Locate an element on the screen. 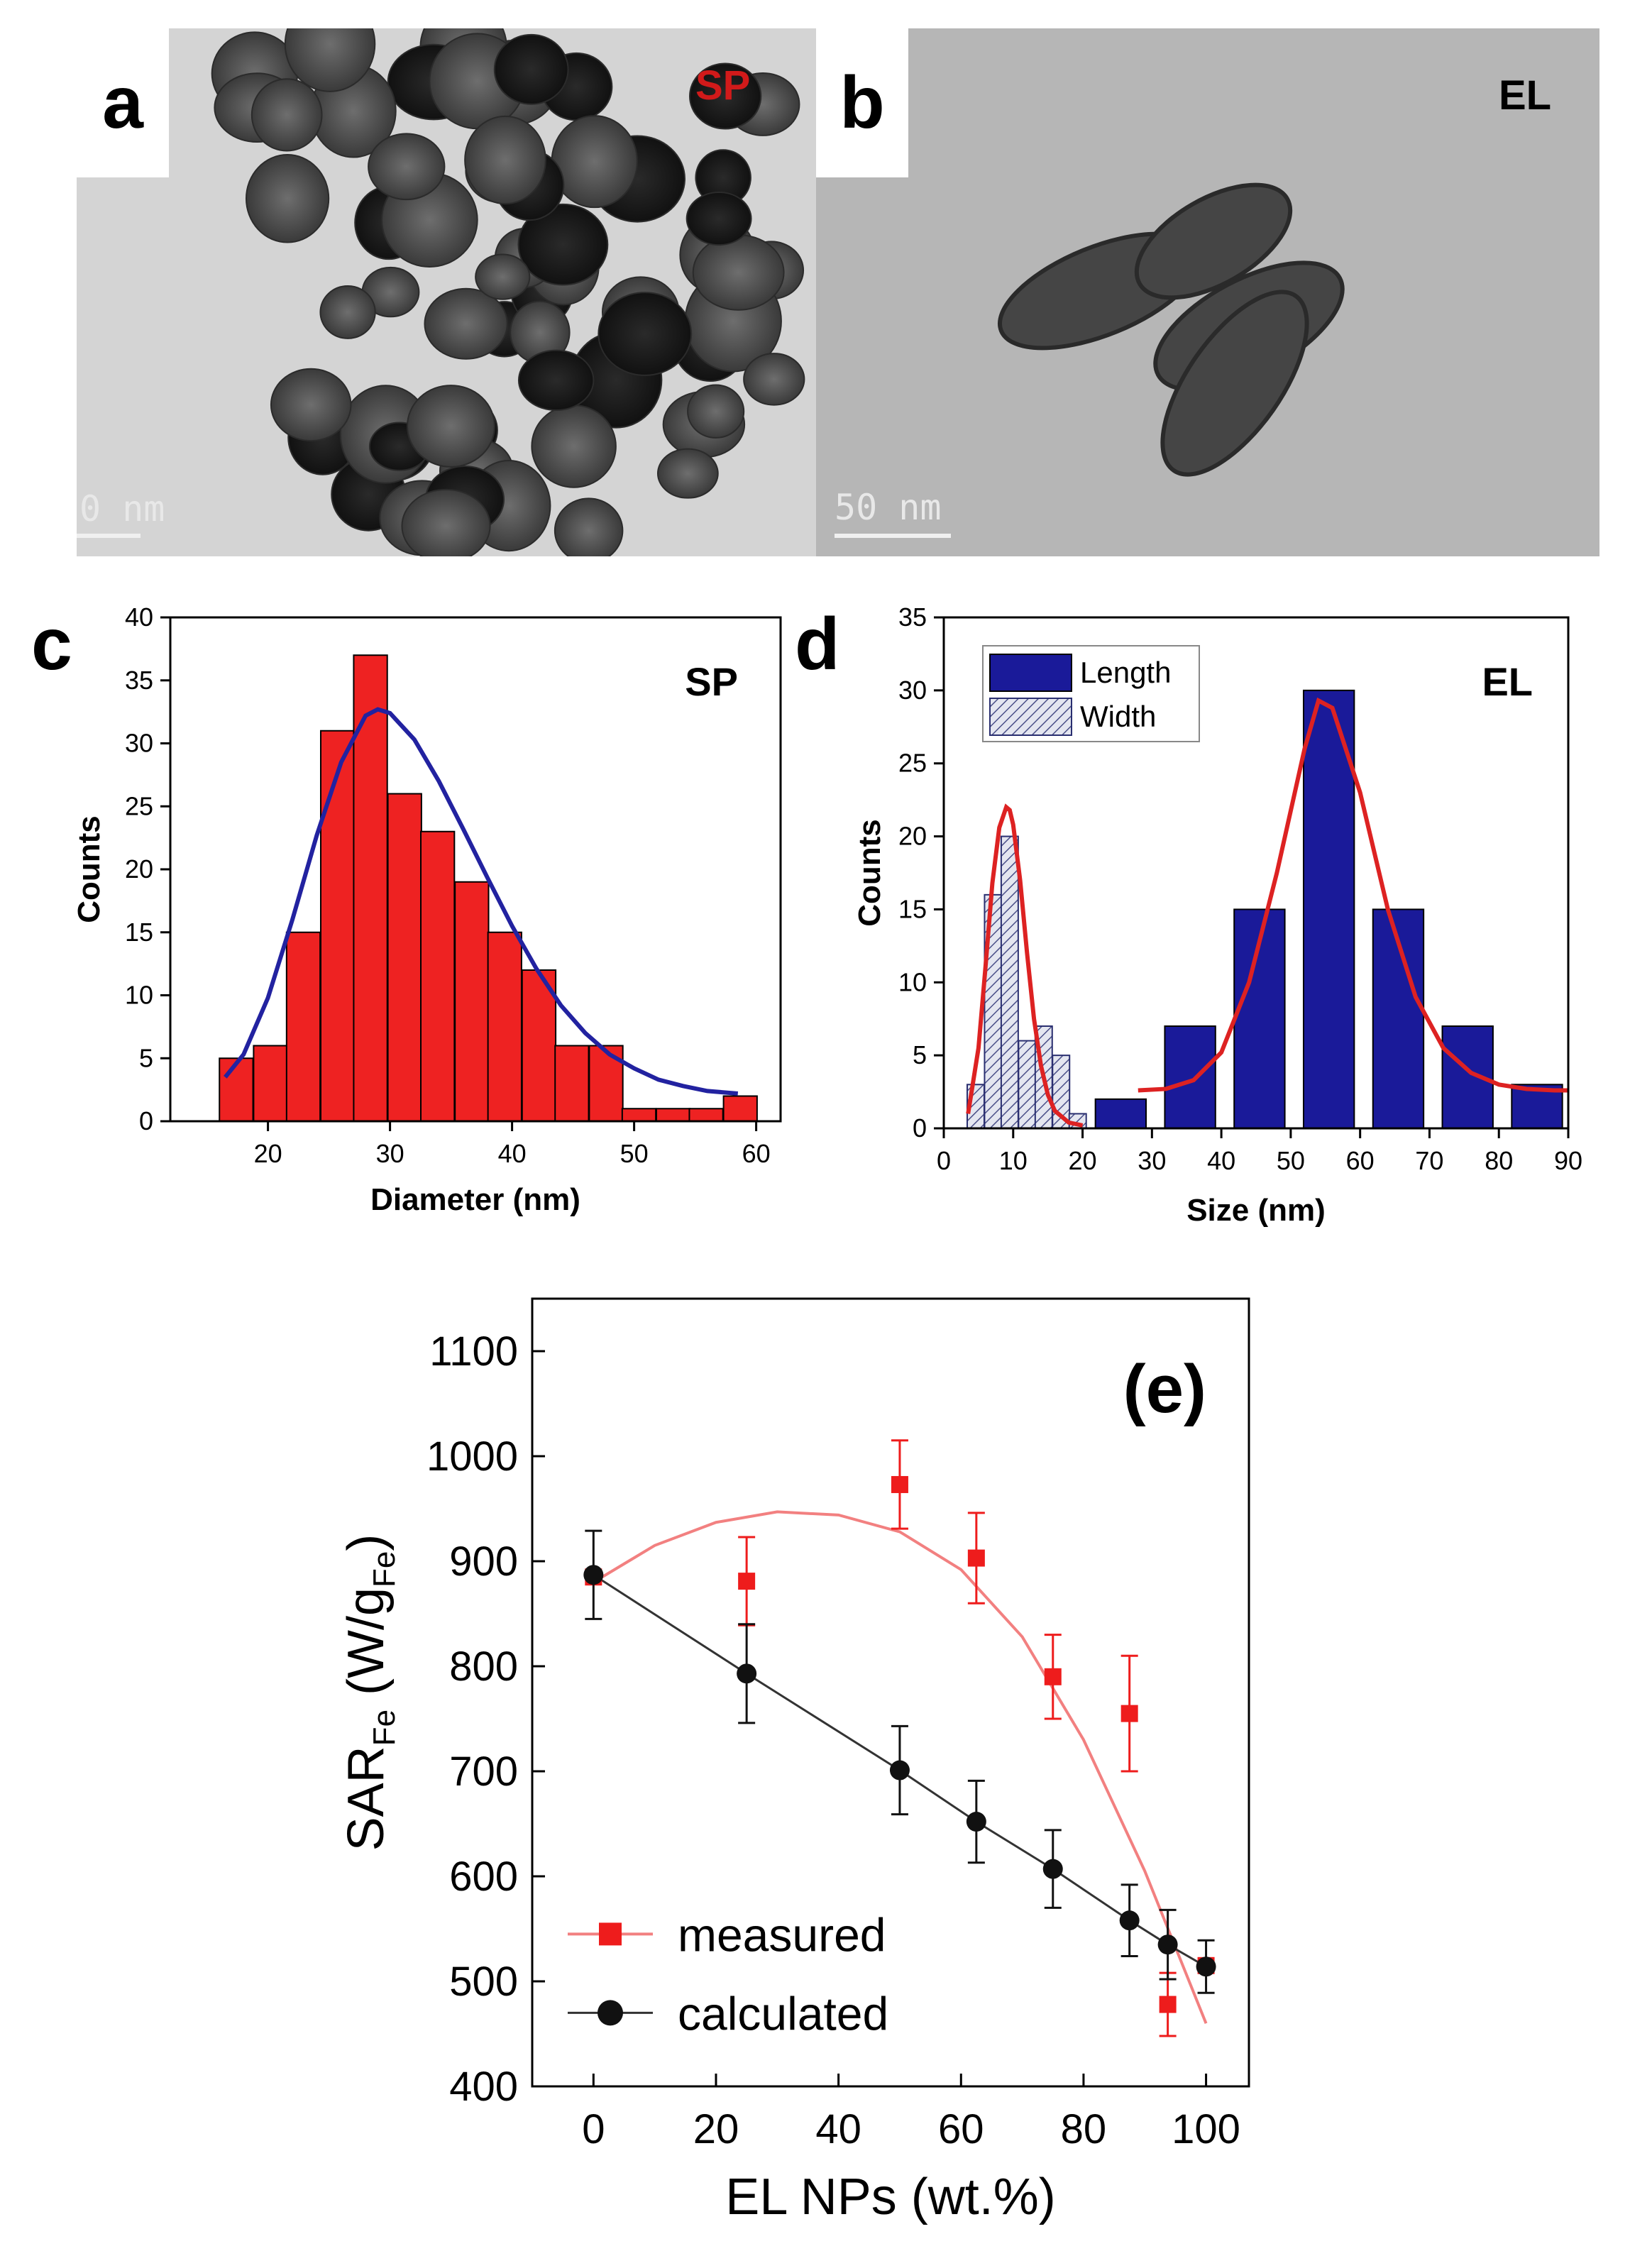  tem-el-texture is located at coordinates (1208, 292).